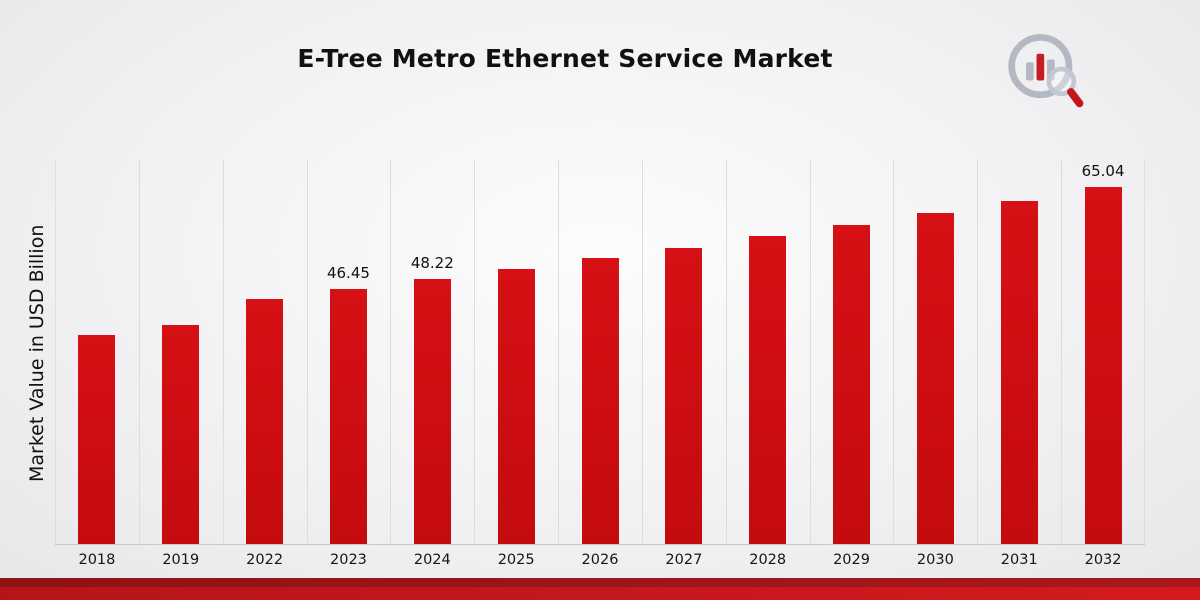 The width and height of the screenshot is (1200, 600). Describe the element at coordinates (1103, 171) in the screenshot. I see `bar-value-label-2032: 65.04` at that location.